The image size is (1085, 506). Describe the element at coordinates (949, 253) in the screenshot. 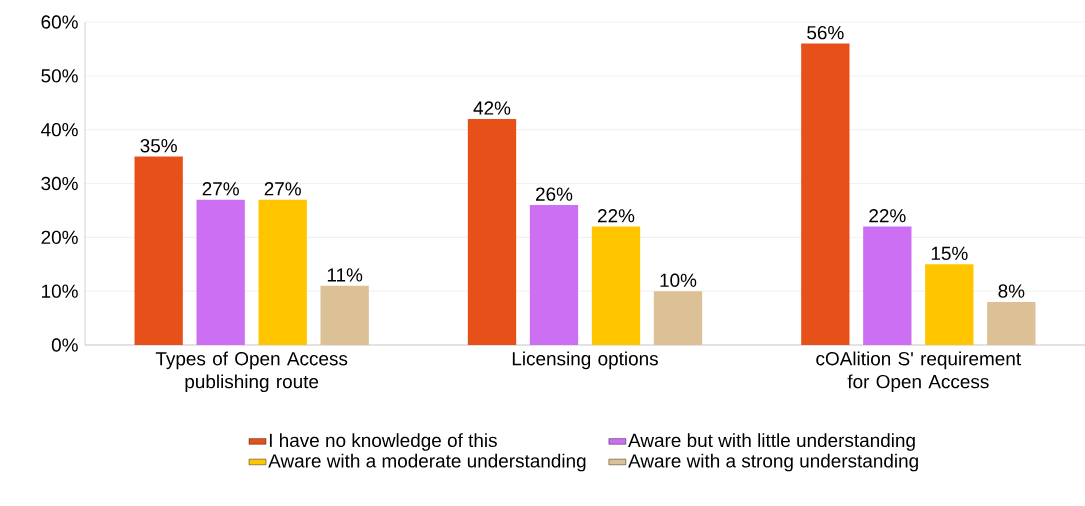

I see `data-label: 15%` at that location.